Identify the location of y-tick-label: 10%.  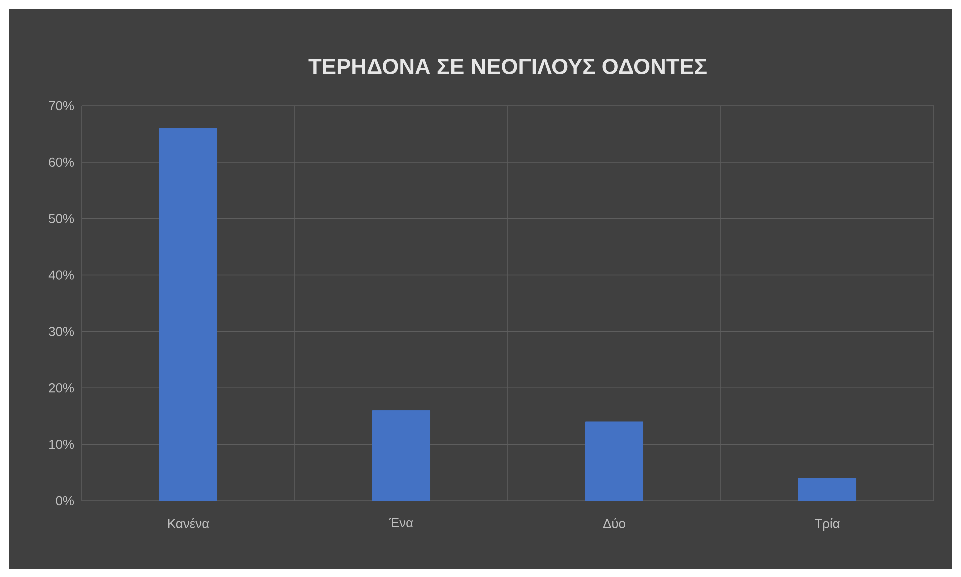
(62, 445).